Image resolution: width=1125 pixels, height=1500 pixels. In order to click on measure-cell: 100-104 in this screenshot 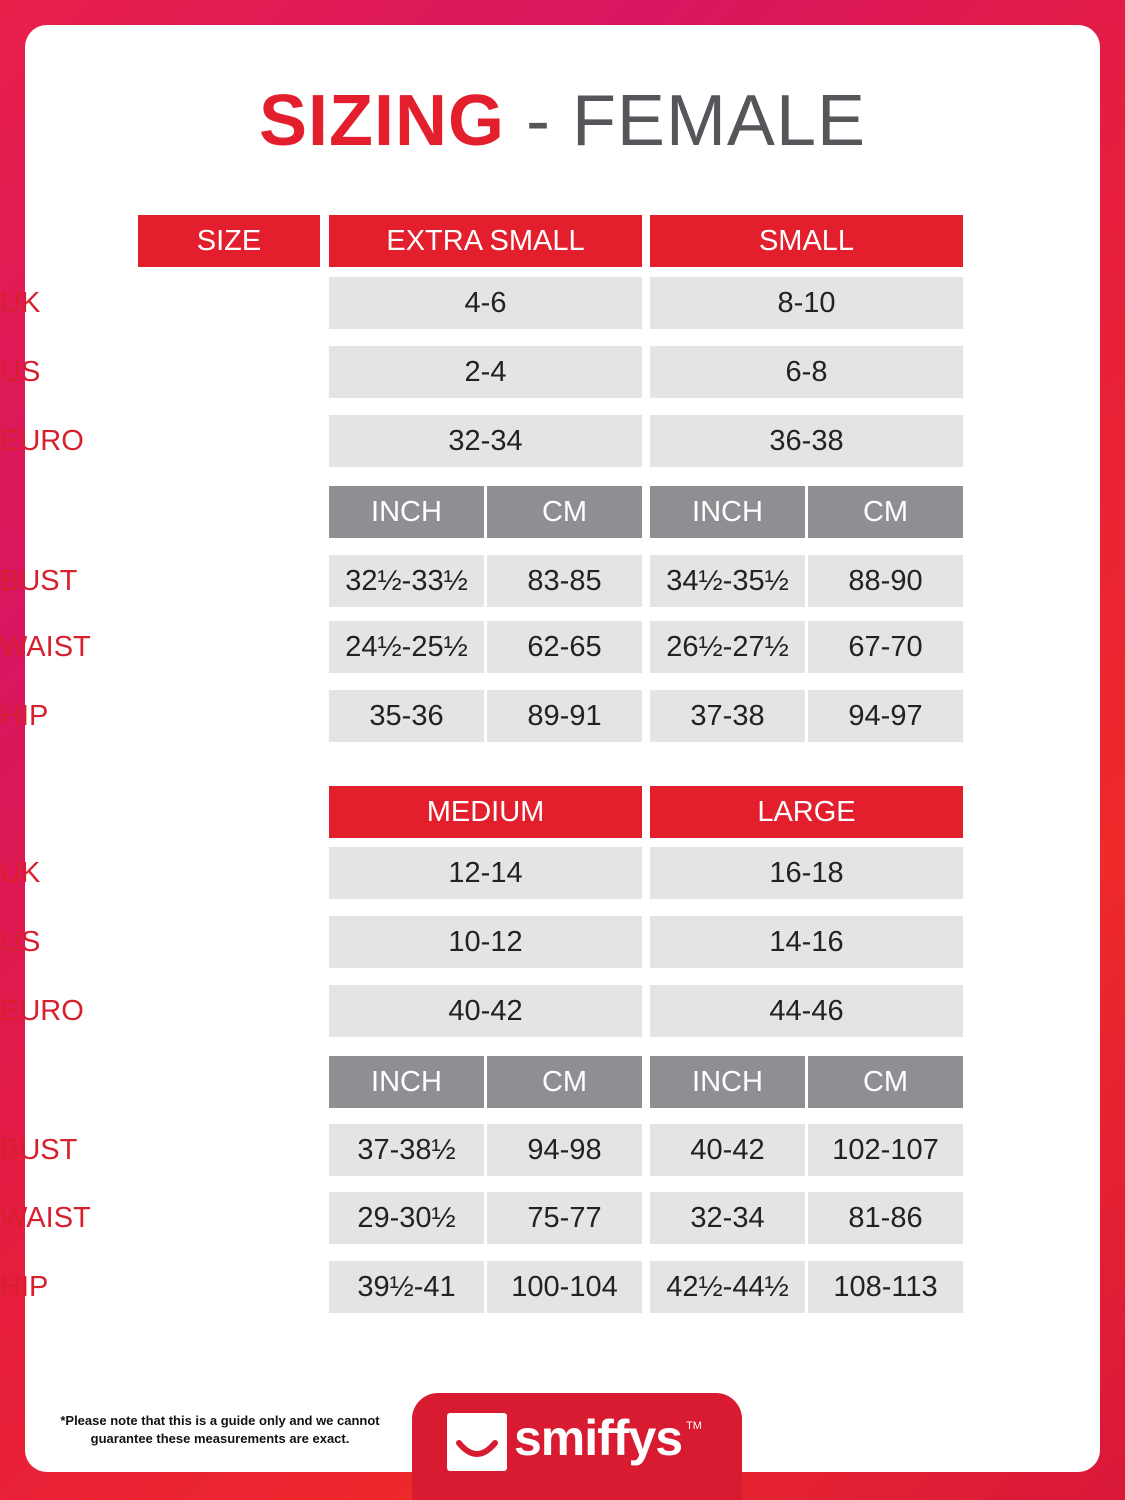, I will do `click(564, 1287)`.